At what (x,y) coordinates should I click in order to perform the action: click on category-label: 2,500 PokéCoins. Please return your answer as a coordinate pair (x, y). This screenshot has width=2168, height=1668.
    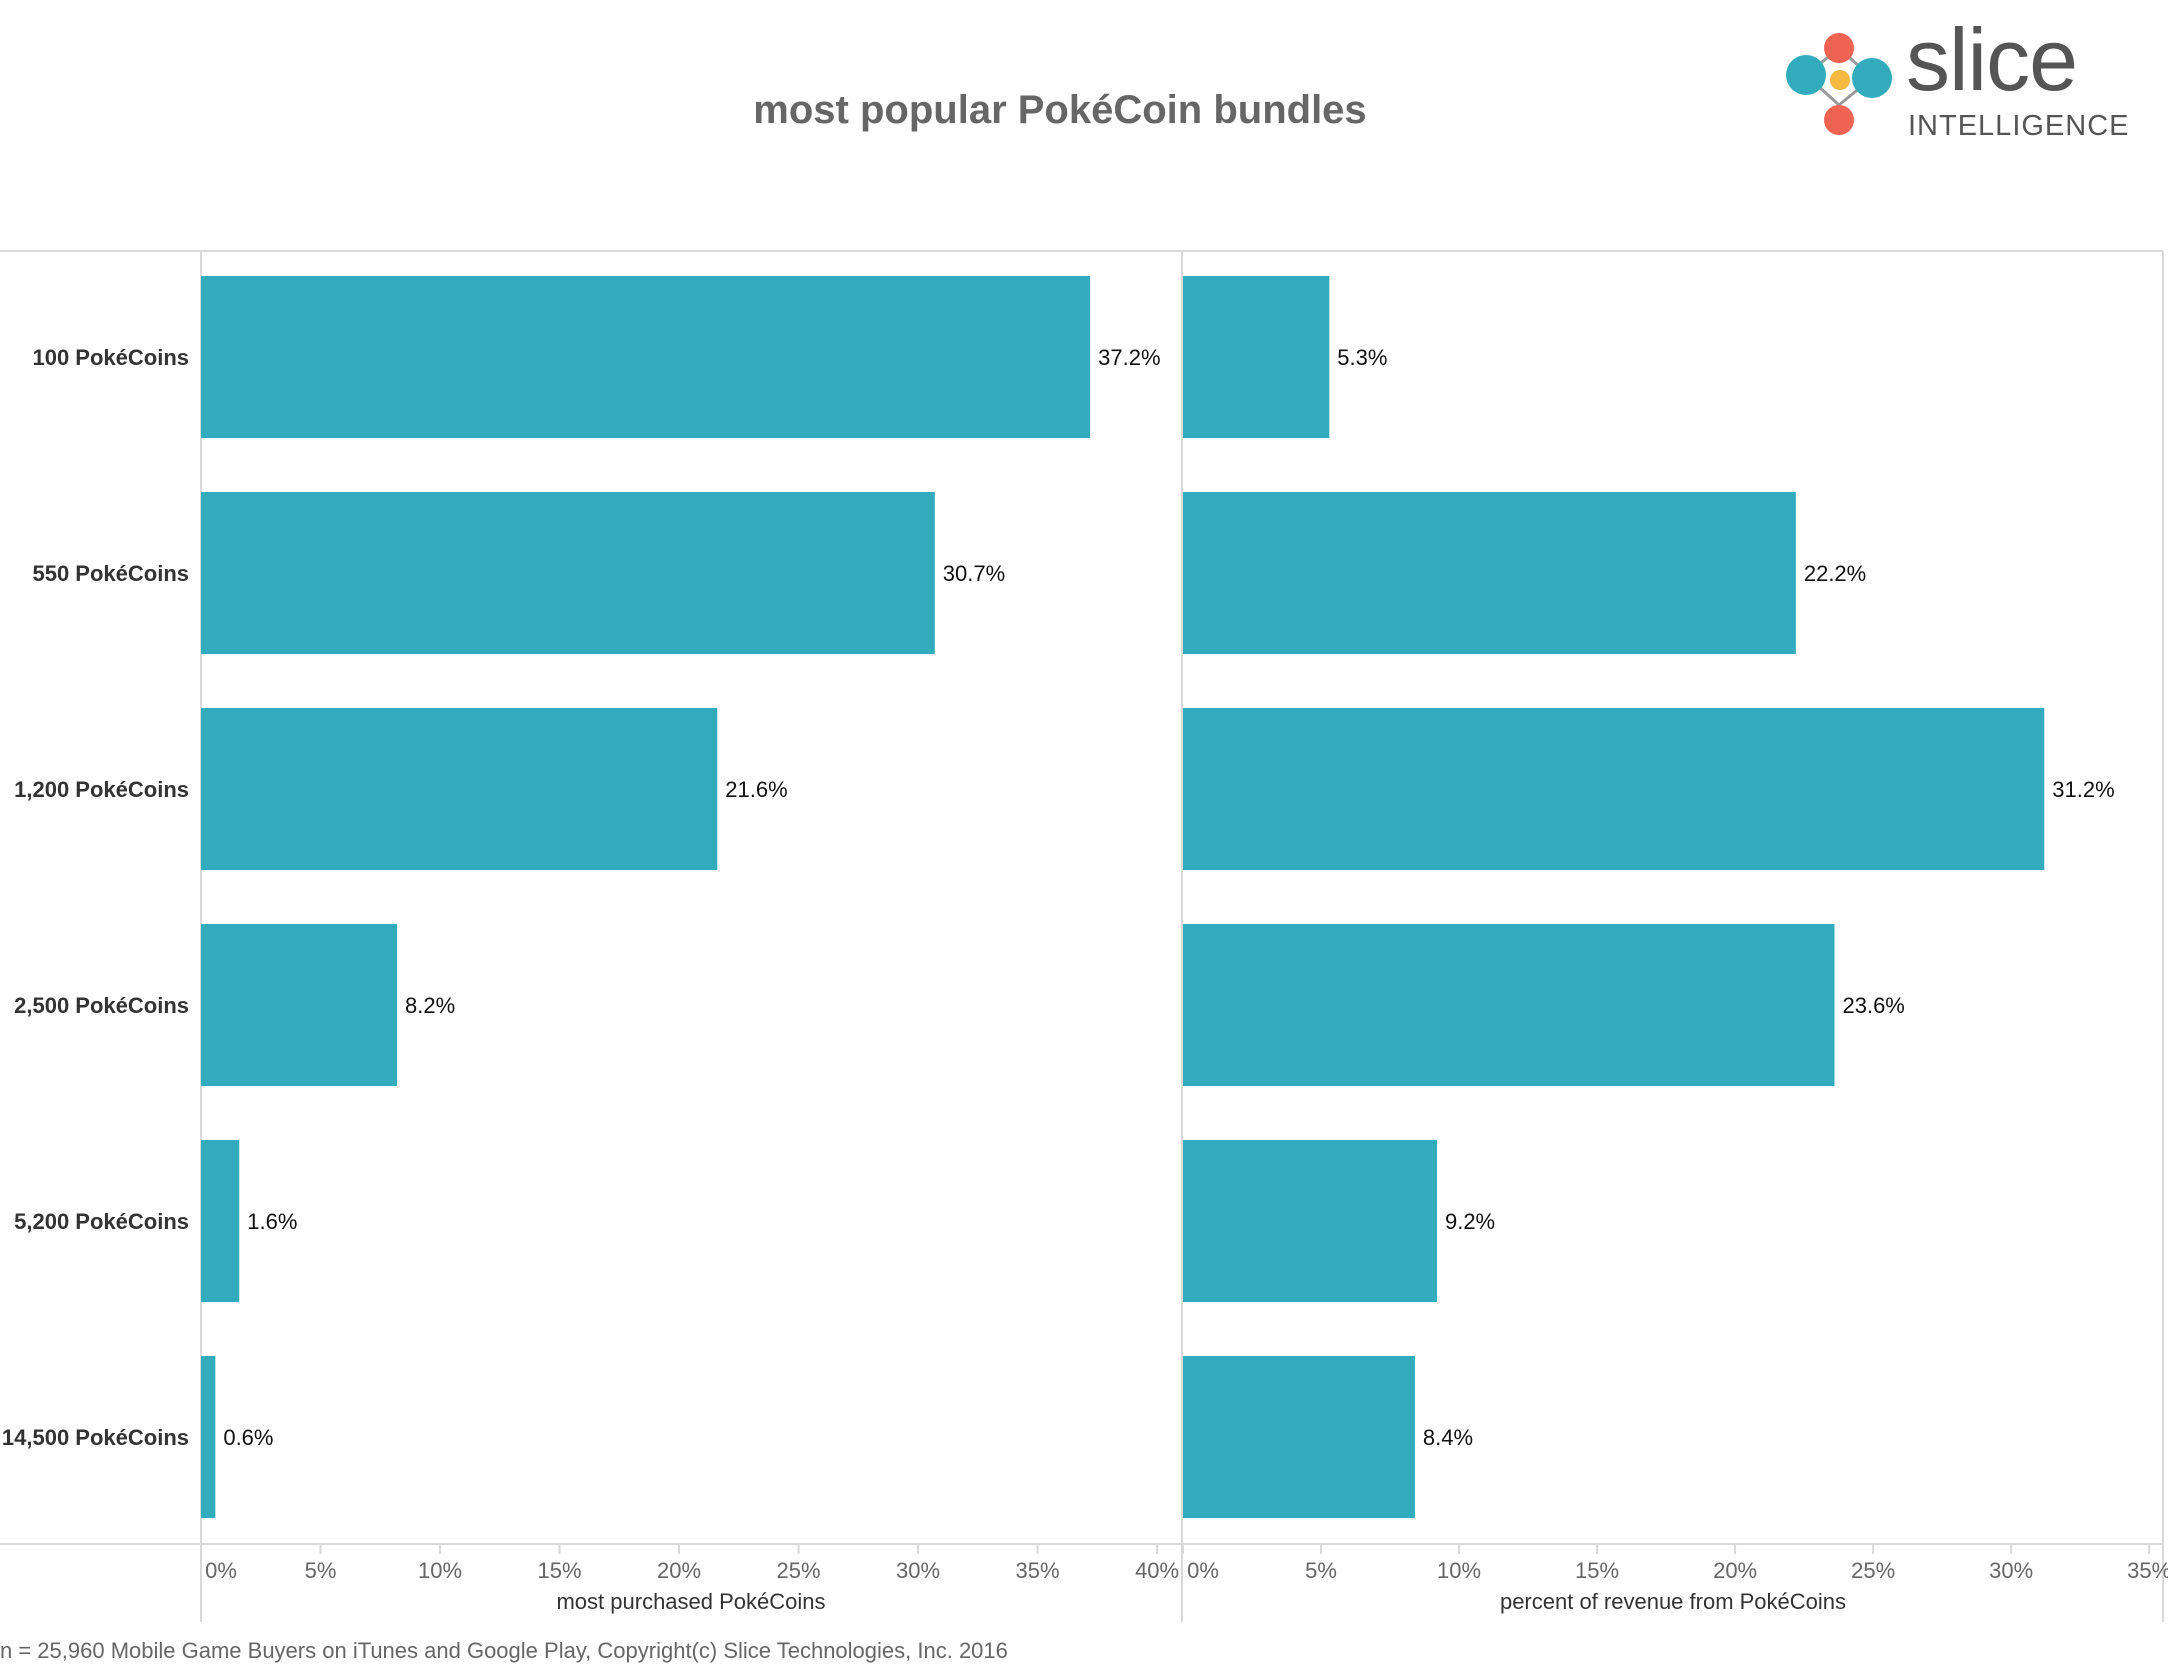
    Looking at the image, I should click on (101, 1005).